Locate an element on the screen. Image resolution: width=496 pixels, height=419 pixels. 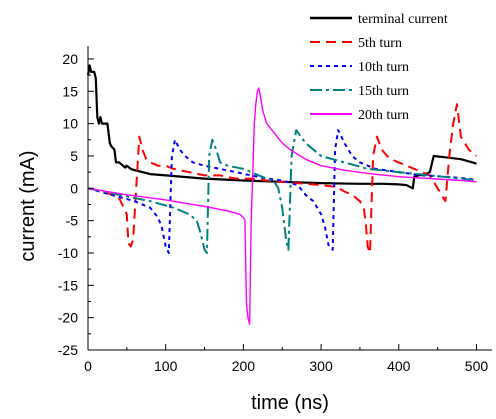
y-tick-label: 20 is located at coordinates (70, 59).